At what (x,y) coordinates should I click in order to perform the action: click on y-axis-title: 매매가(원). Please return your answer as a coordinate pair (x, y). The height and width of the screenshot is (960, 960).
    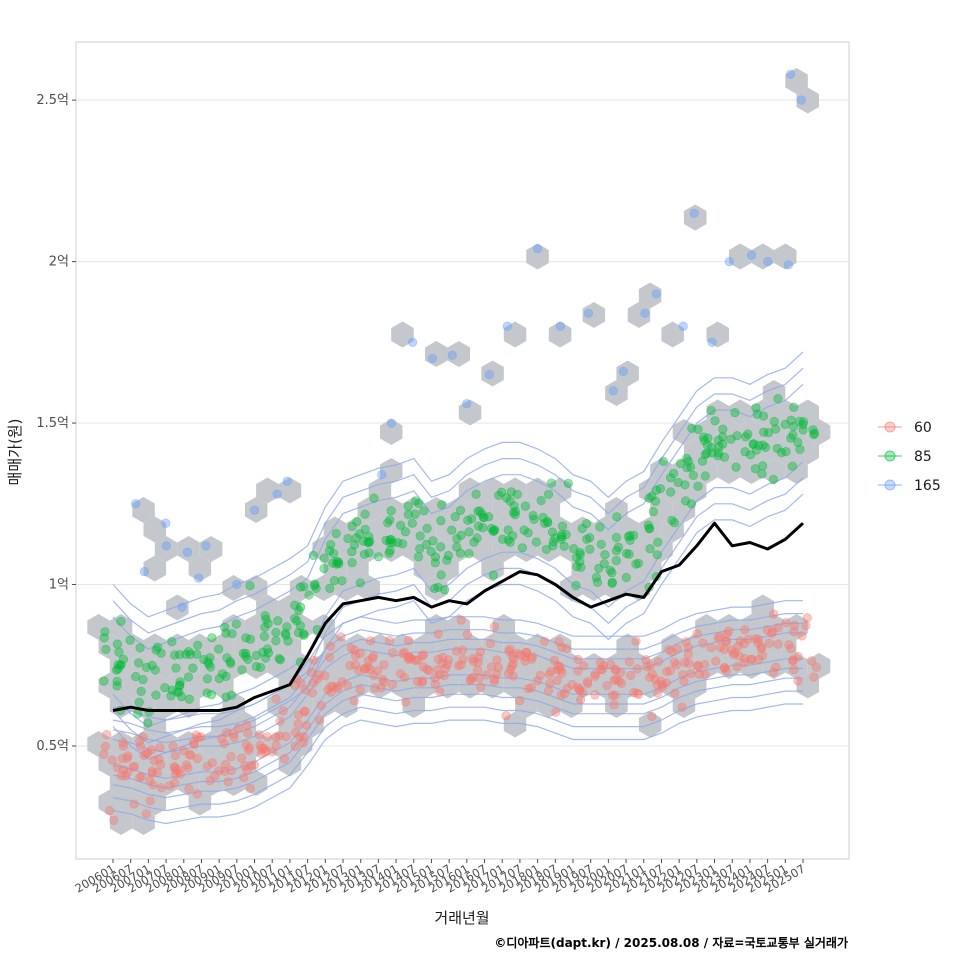
    Looking at the image, I should click on (15, 452).